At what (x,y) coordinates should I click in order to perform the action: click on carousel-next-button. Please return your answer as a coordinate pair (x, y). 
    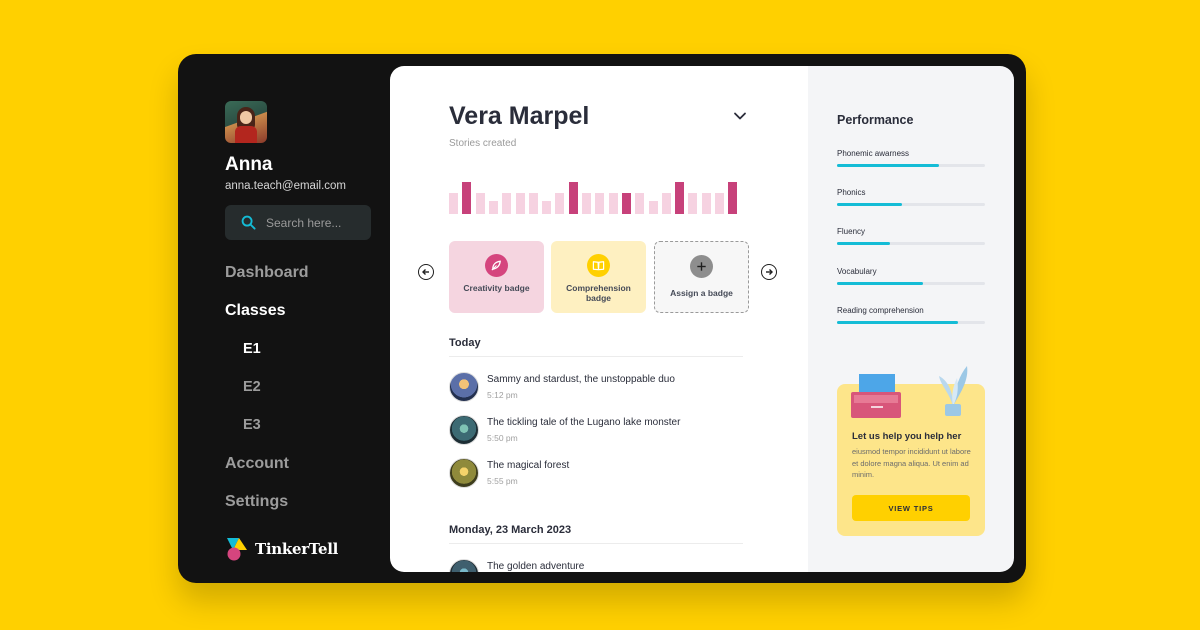
    Looking at the image, I should click on (769, 272).